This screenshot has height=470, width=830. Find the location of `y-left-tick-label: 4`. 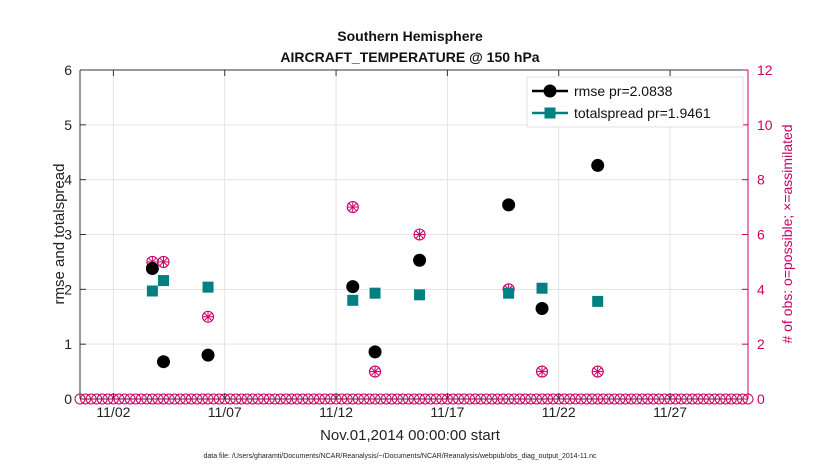

y-left-tick-label: 4 is located at coordinates (68, 180).